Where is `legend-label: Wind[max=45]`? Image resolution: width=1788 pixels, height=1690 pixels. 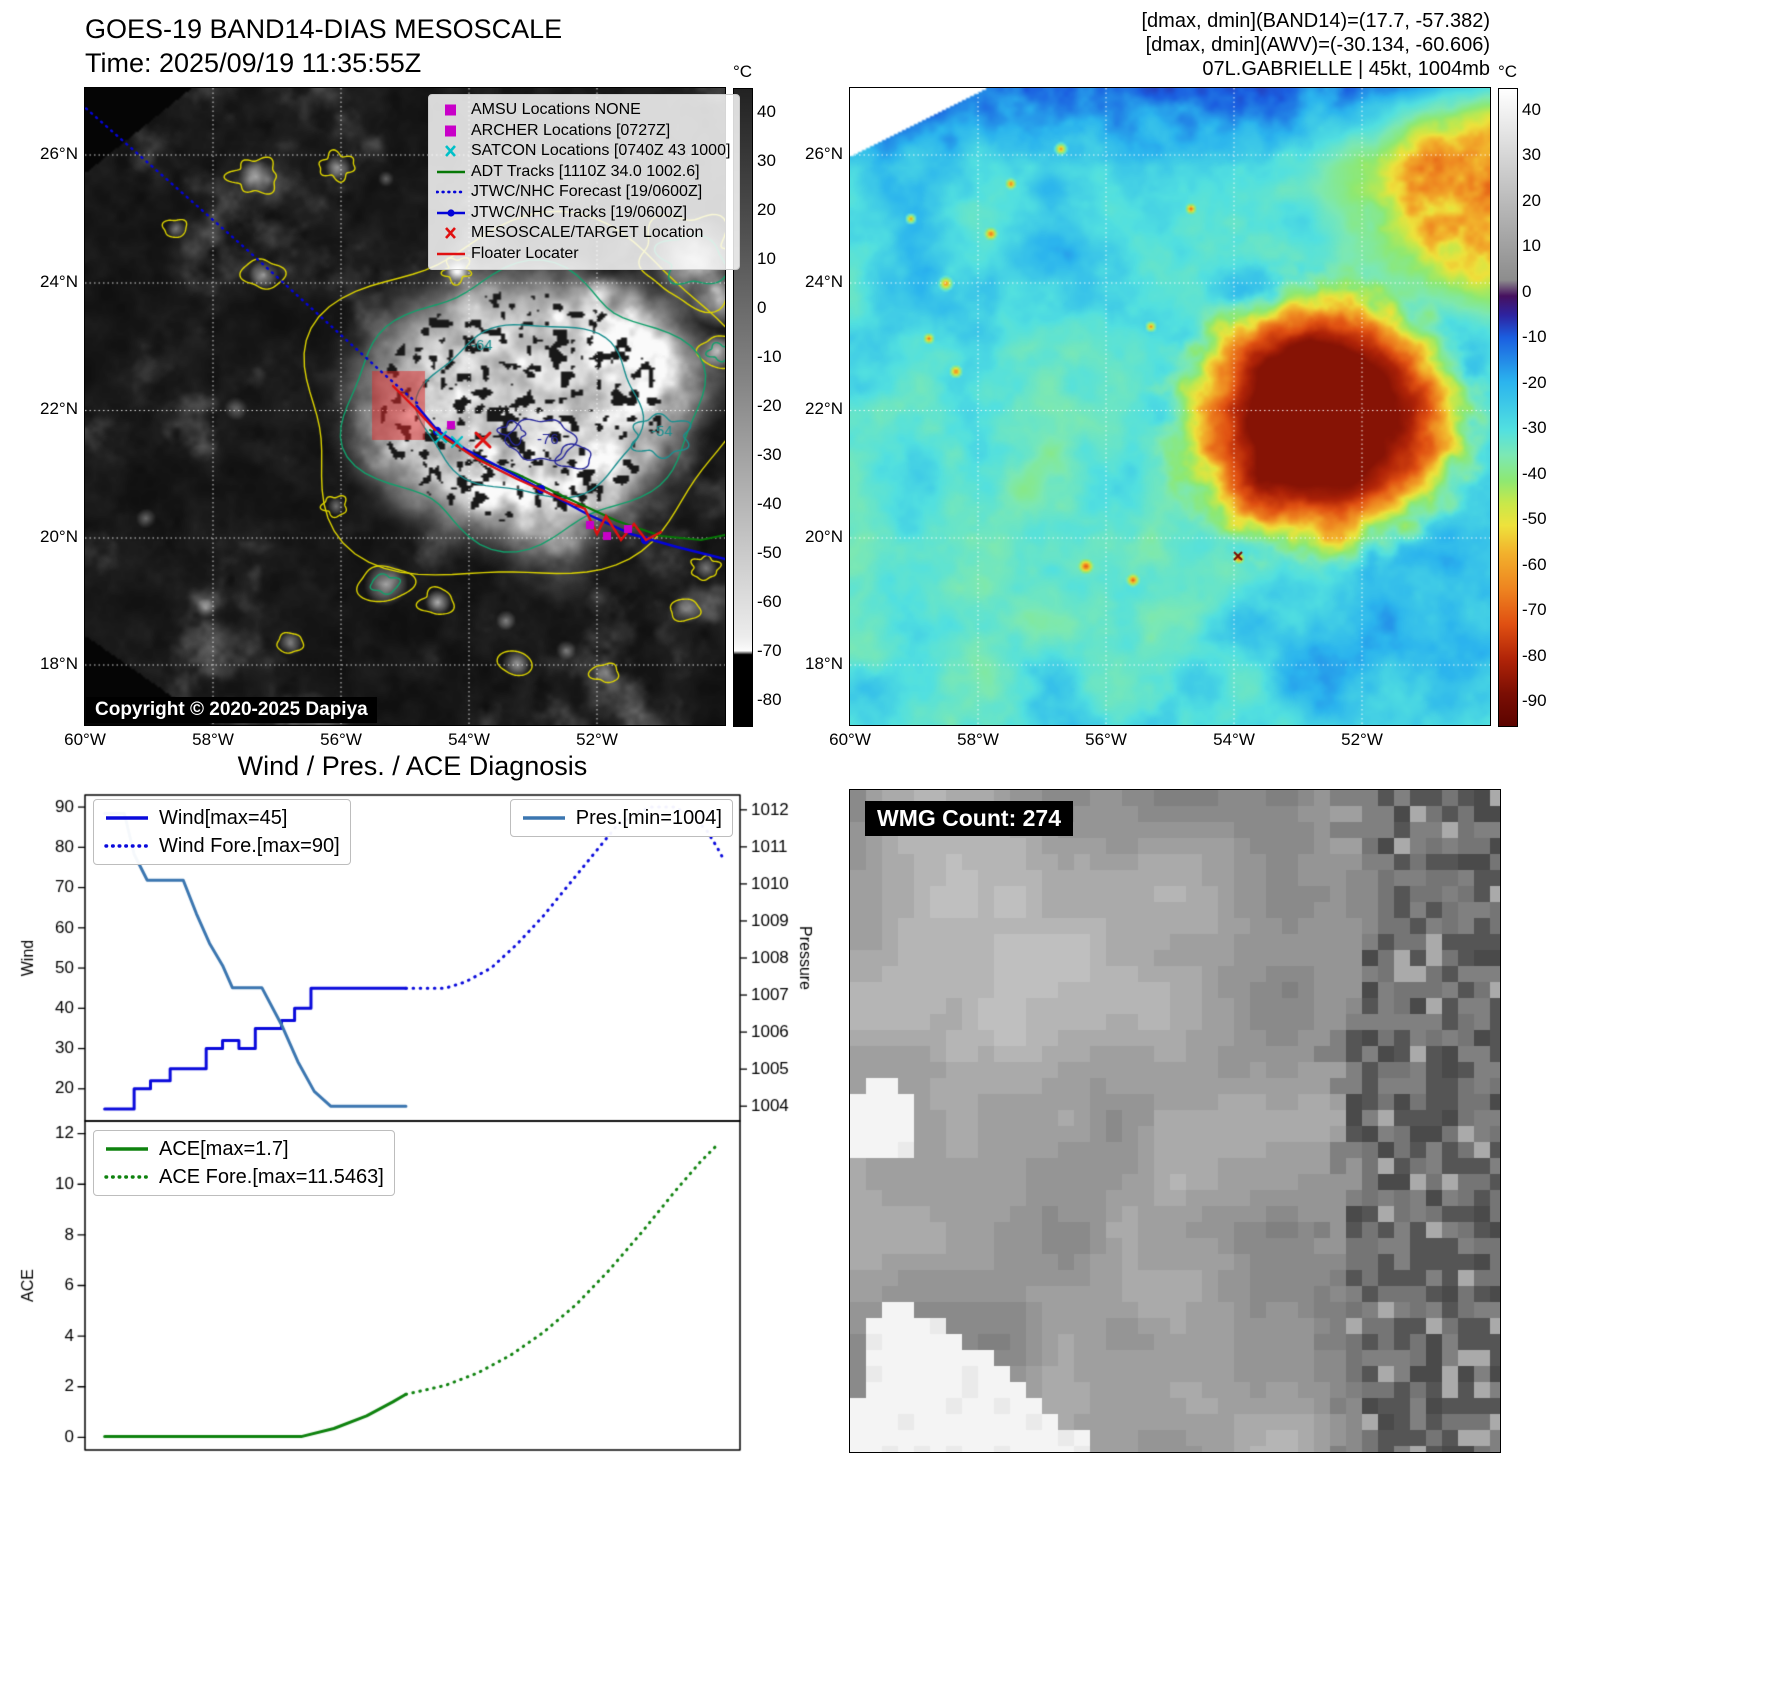
legend-label: Wind[max=45] is located at coordinates (223, 817).